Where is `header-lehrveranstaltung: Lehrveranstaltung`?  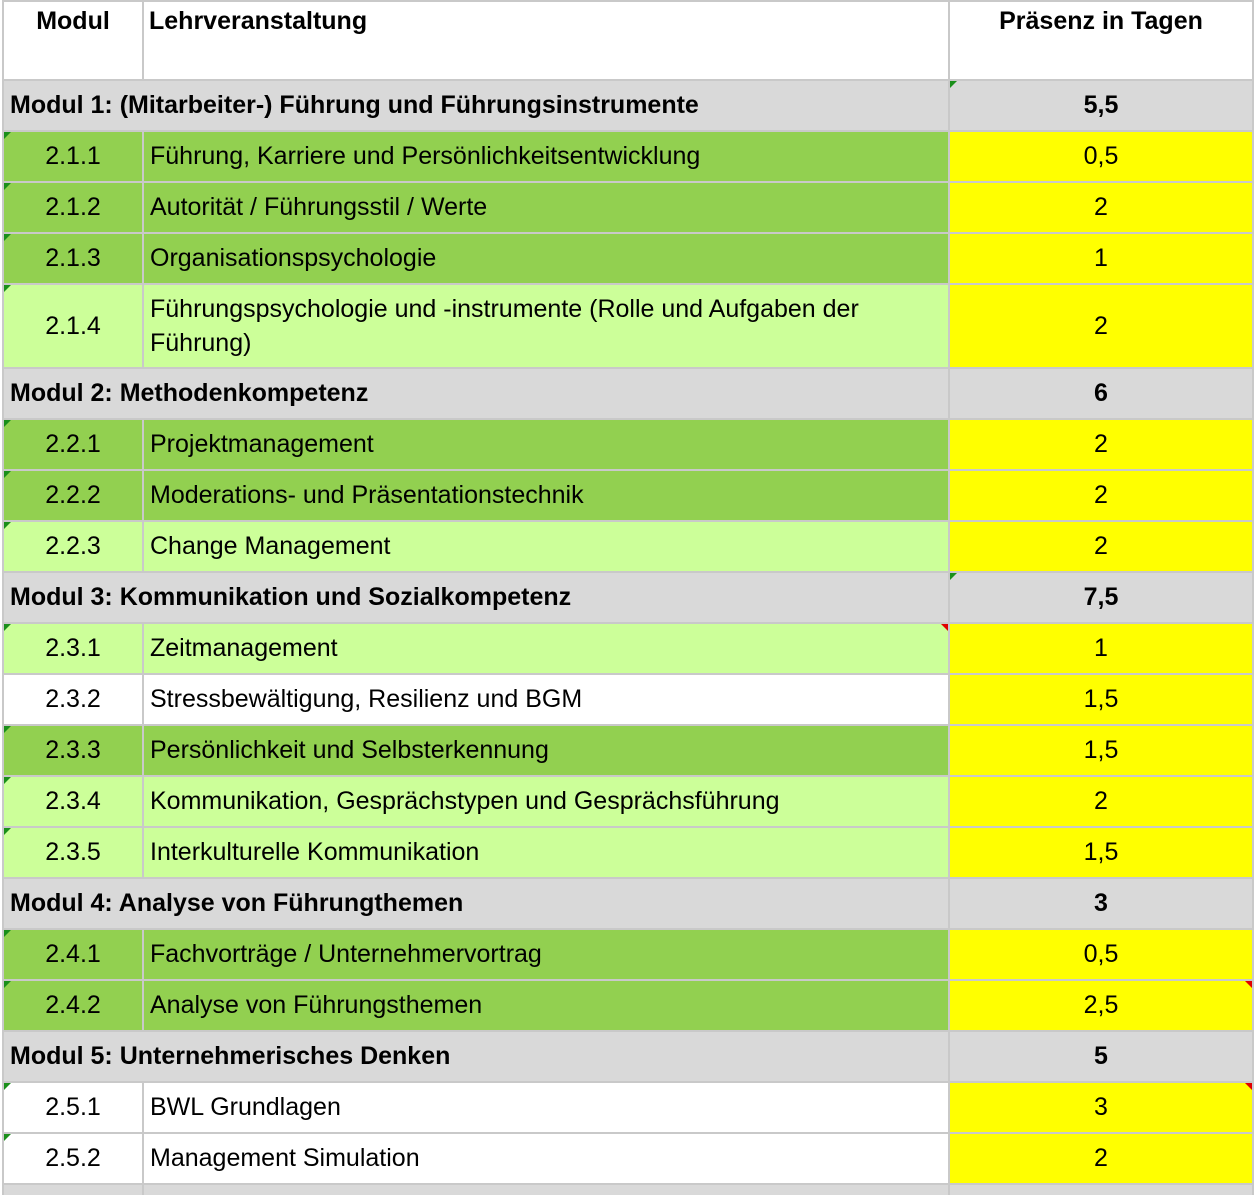 header-lehrveranstaltung: Lehrveranstaltung is located at coordinates (546, 40).